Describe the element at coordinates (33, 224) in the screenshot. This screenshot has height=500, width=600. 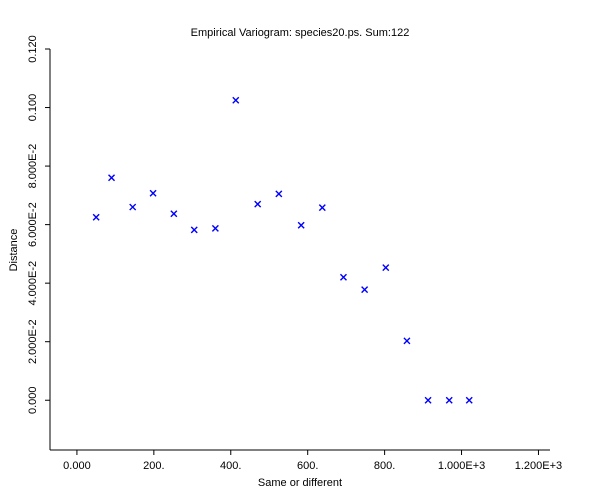
I see `y-tick-label: 6.000E-2` at that location.